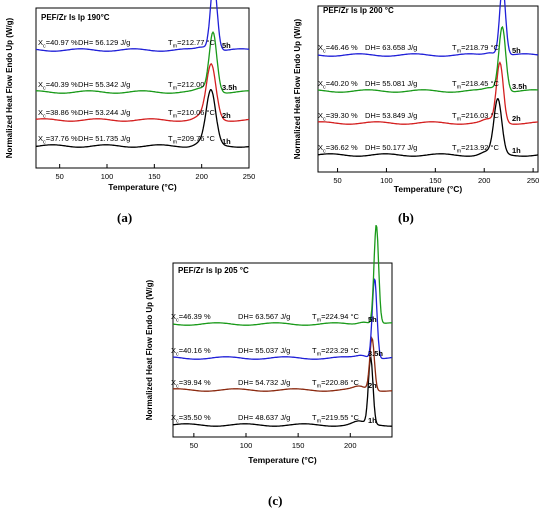  Describe the element at coordinates (335, 384) in the screenshot. I see `label-tm-2h: Tm=220.86 °C` at that location.